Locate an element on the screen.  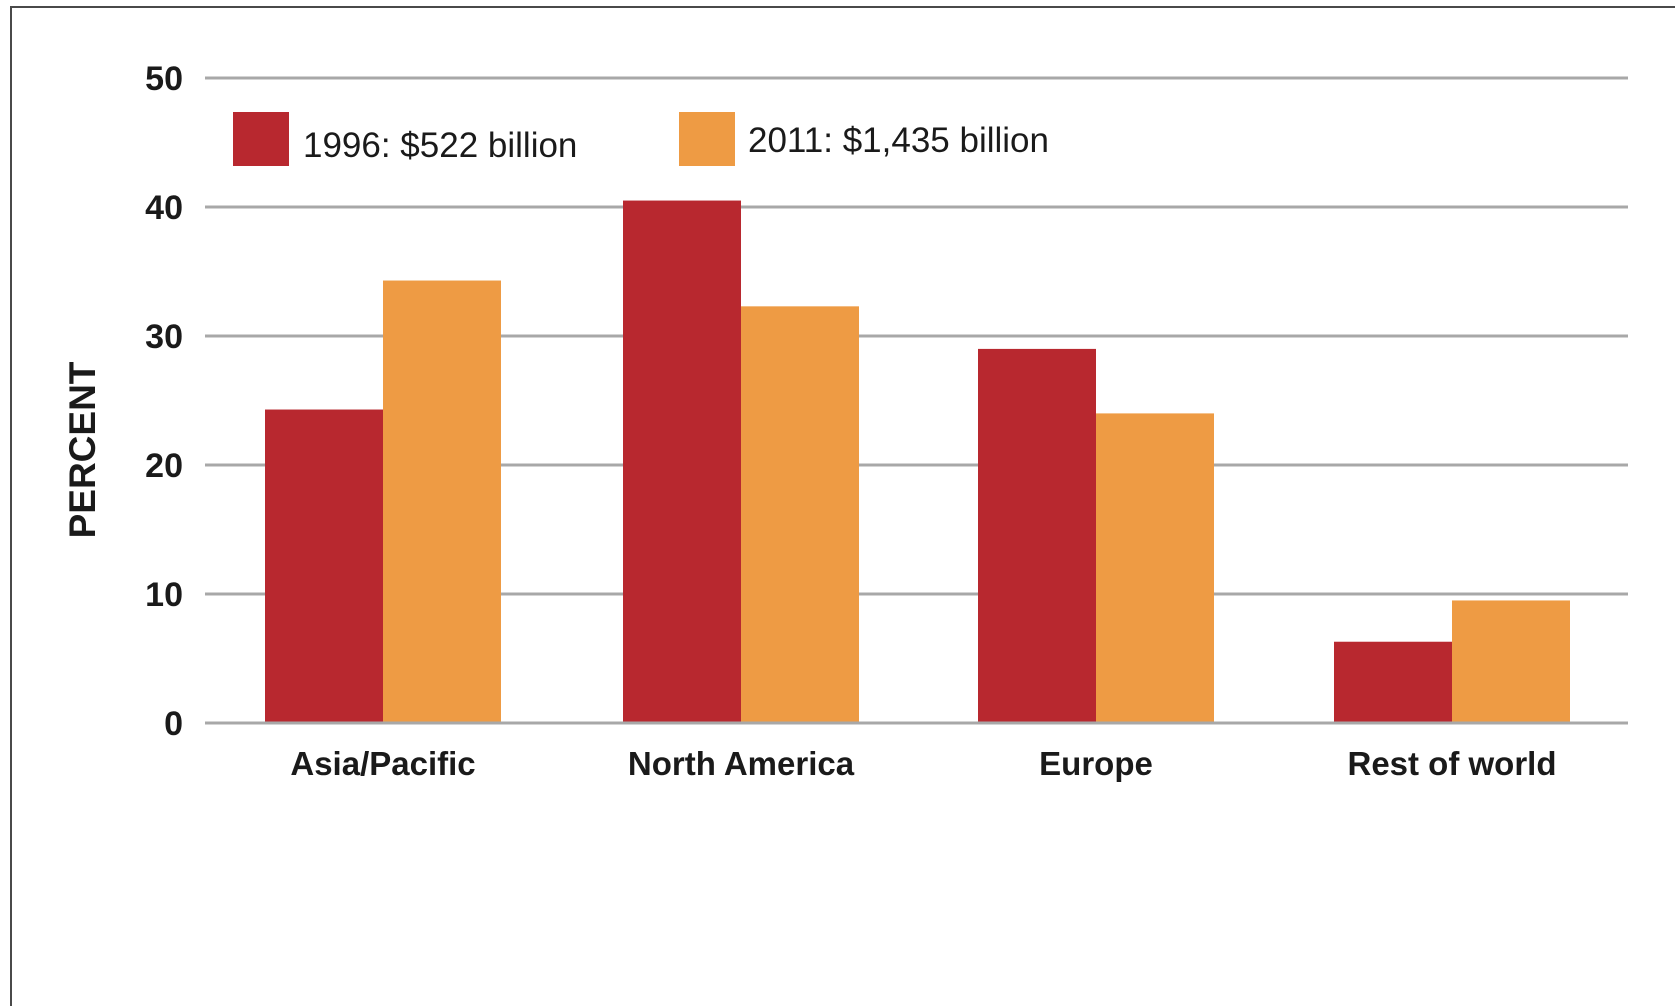
legend-label: 1996: $522 billion is located at coordinates (440, 145).